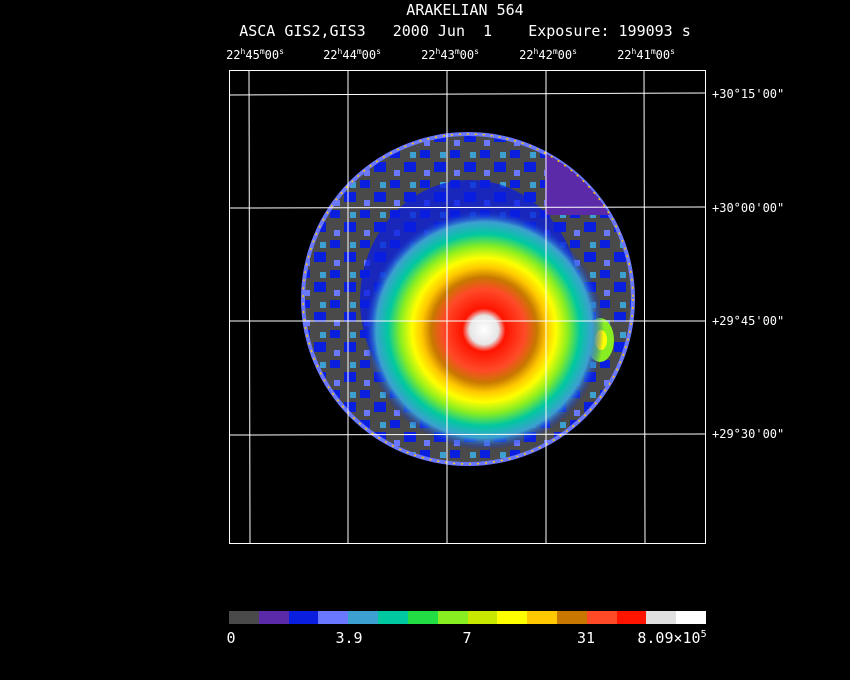  What do you see at coordinates (586, 638) in the screenshot?
I see `colorbar-label: 31` at bounding box center [586, 638].